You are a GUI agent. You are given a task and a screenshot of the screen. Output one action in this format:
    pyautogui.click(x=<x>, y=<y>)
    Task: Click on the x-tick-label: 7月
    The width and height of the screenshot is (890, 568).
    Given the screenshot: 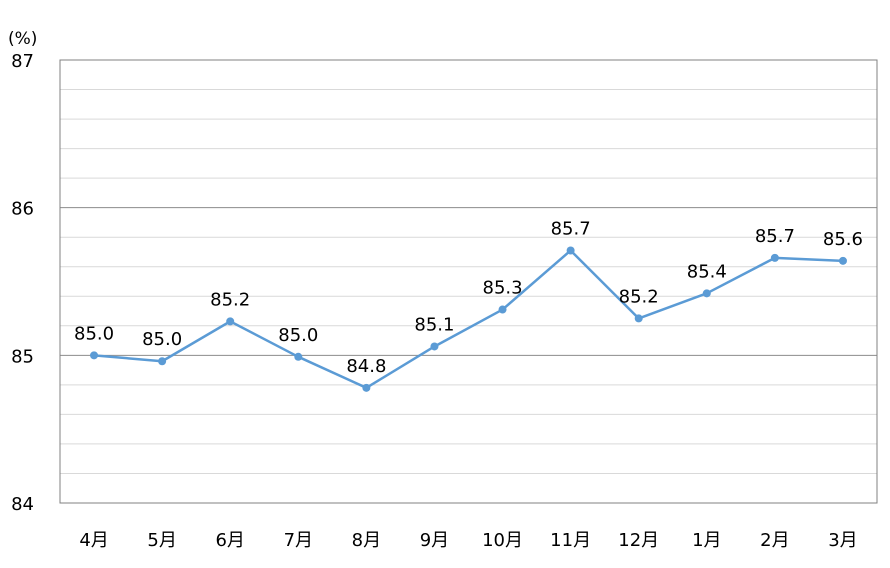 What is the action you would take?
    pyautogui.click(x=298, y=540)
    